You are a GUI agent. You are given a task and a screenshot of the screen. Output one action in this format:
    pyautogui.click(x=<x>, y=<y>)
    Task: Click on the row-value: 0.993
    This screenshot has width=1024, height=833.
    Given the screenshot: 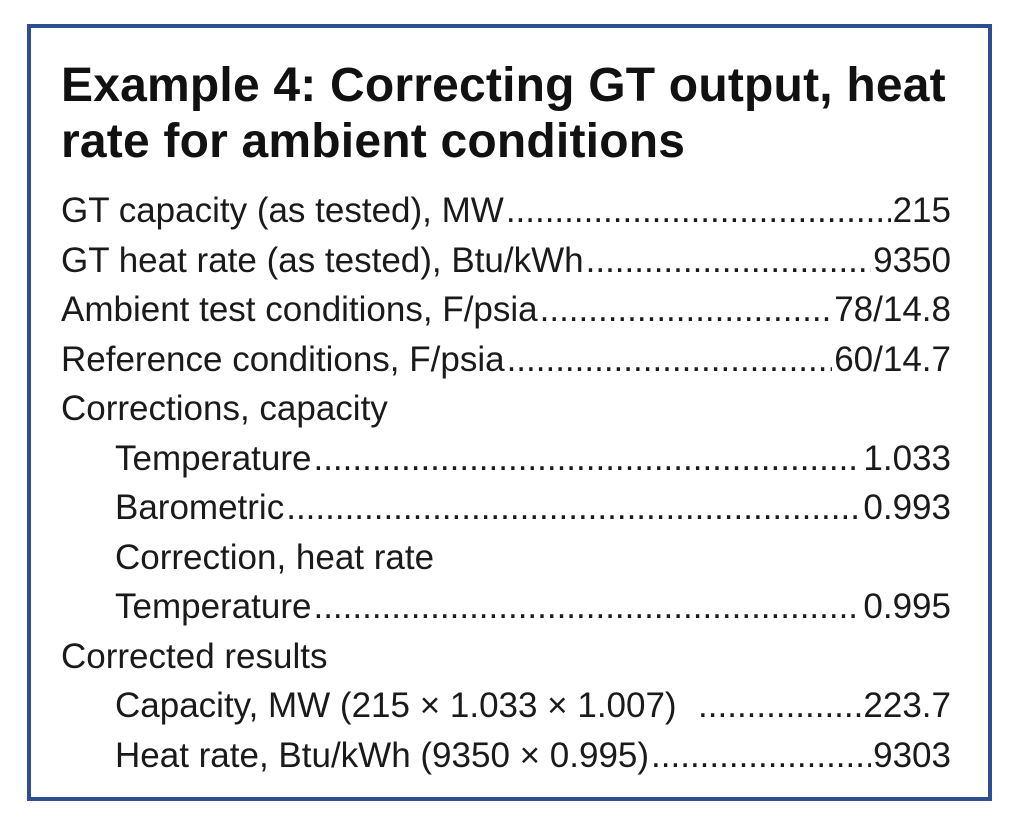 What is the action you would take?
    pyautogui.click(x=907, y=507)
    